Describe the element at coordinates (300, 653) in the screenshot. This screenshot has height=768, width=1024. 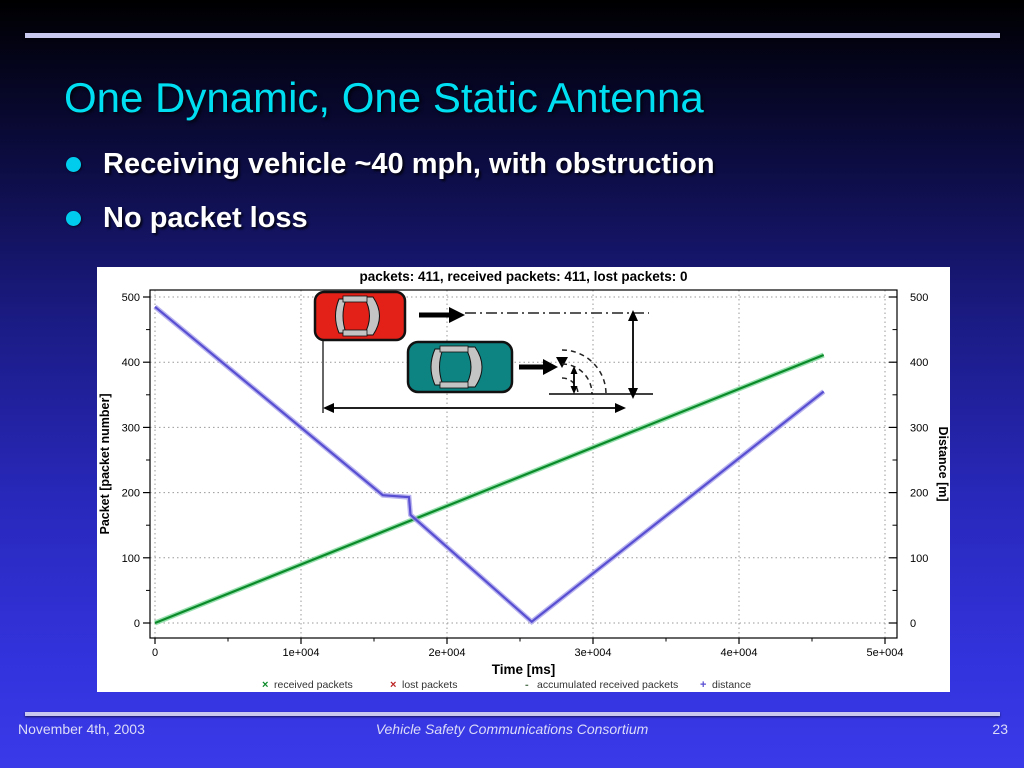
I see `svg-text: 1e+004` at that location.